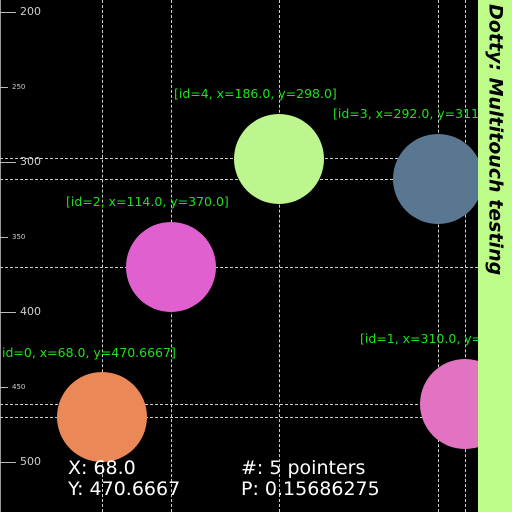  I want to click on y-tick-label-450: 450, so click(19, 387).